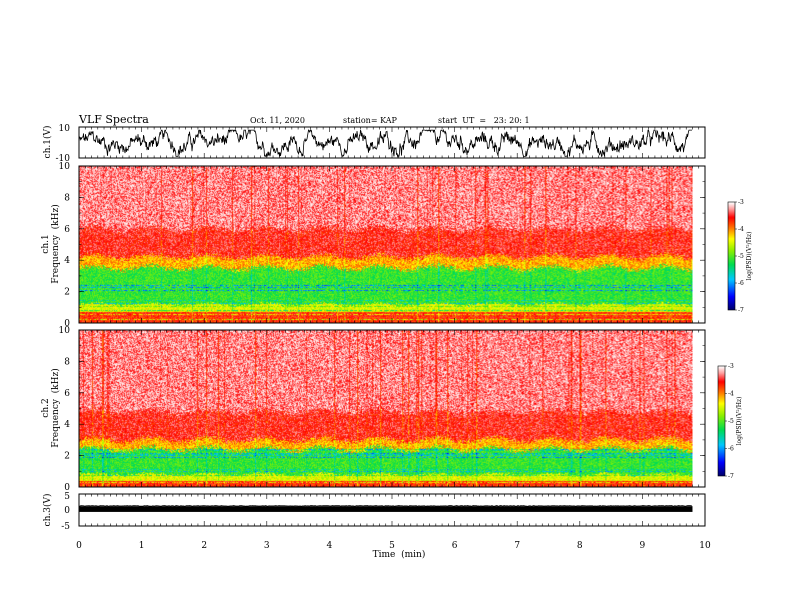 Image resolution: width=792 pixels, height=612 pixels. I want to click on ch3-waveform-ytick-mid: 0, so click(67, 511).